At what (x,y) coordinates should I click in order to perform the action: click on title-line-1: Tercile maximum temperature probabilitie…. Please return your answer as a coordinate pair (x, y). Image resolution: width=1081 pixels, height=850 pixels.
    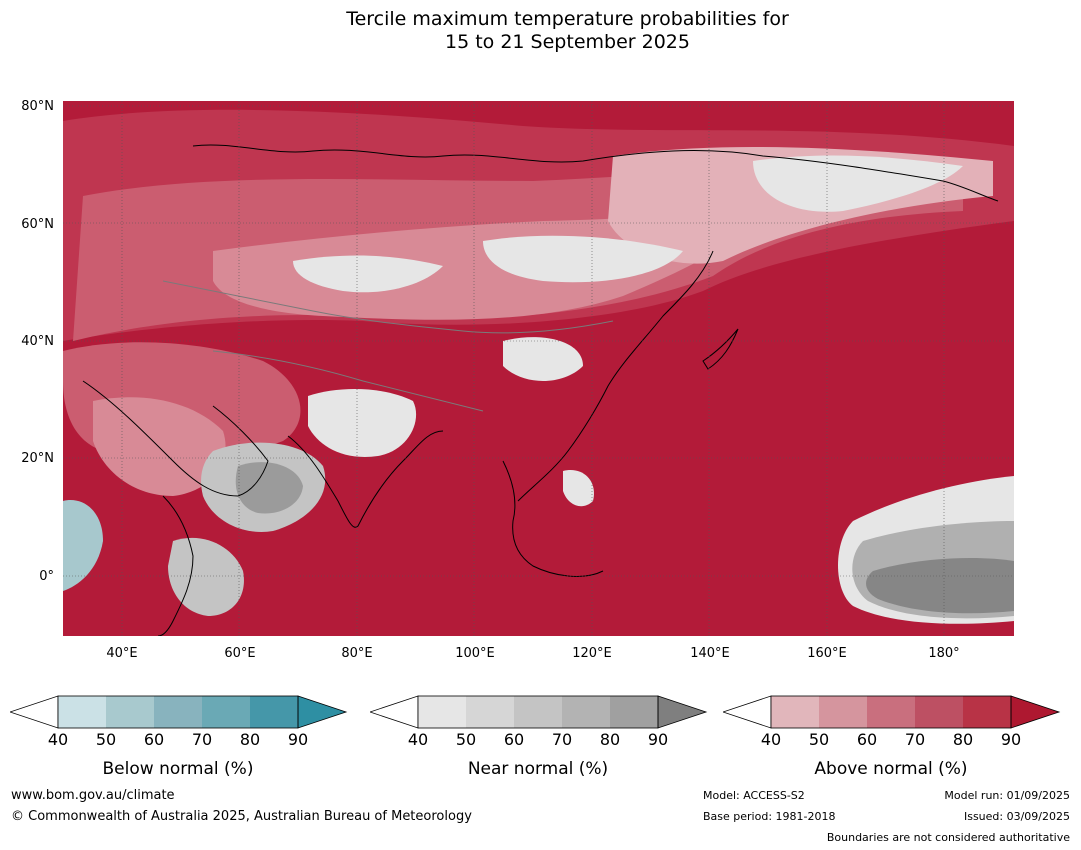
    Looking at the image, I should click on (567, 19).